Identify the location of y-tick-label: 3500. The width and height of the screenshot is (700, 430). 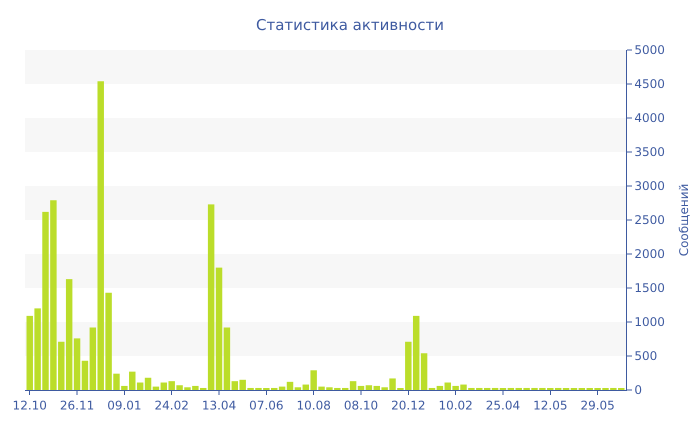
(649, 152).